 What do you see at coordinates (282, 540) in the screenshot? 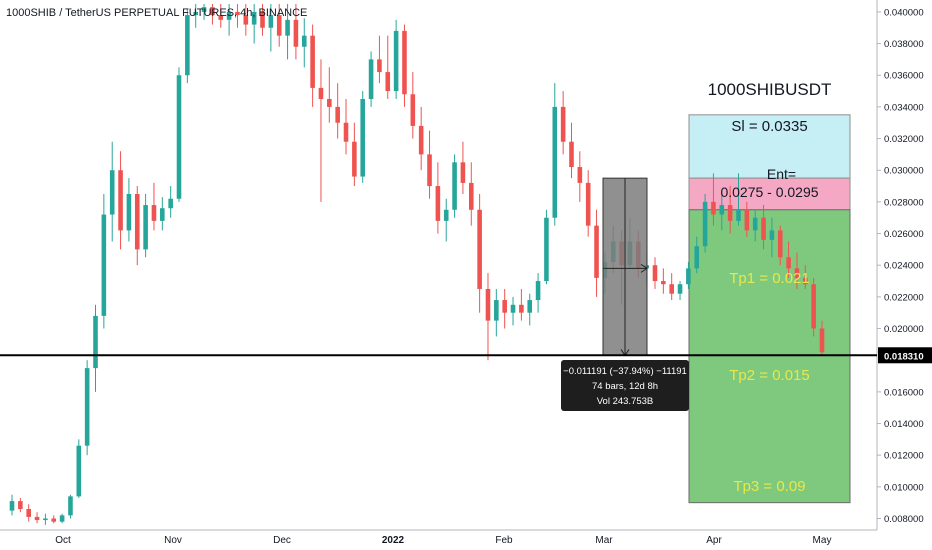
I see `time-tick-label: Dec` at bounding box center [282, 540].